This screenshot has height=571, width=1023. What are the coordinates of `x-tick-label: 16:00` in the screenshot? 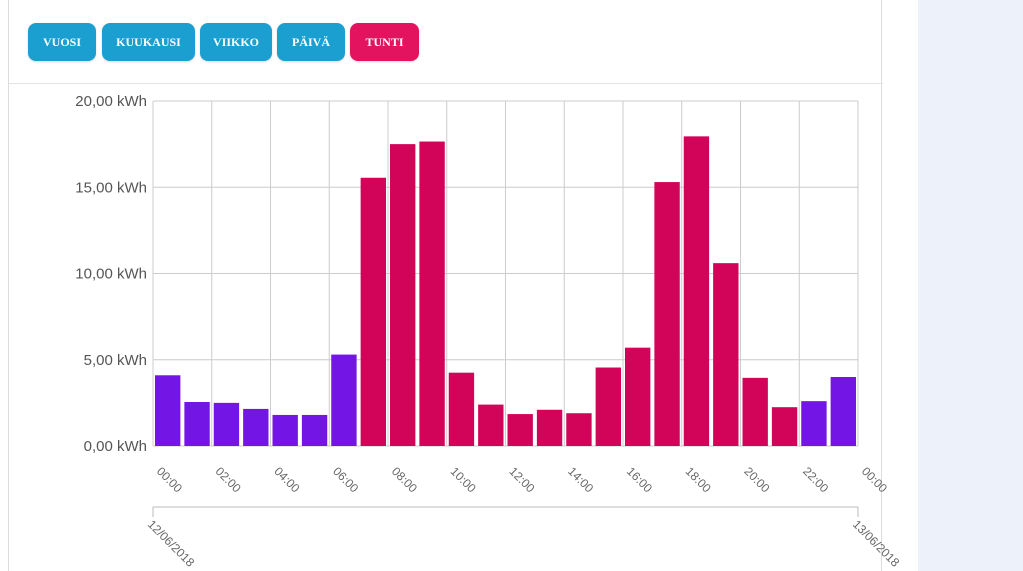 It's located at (639, 479).